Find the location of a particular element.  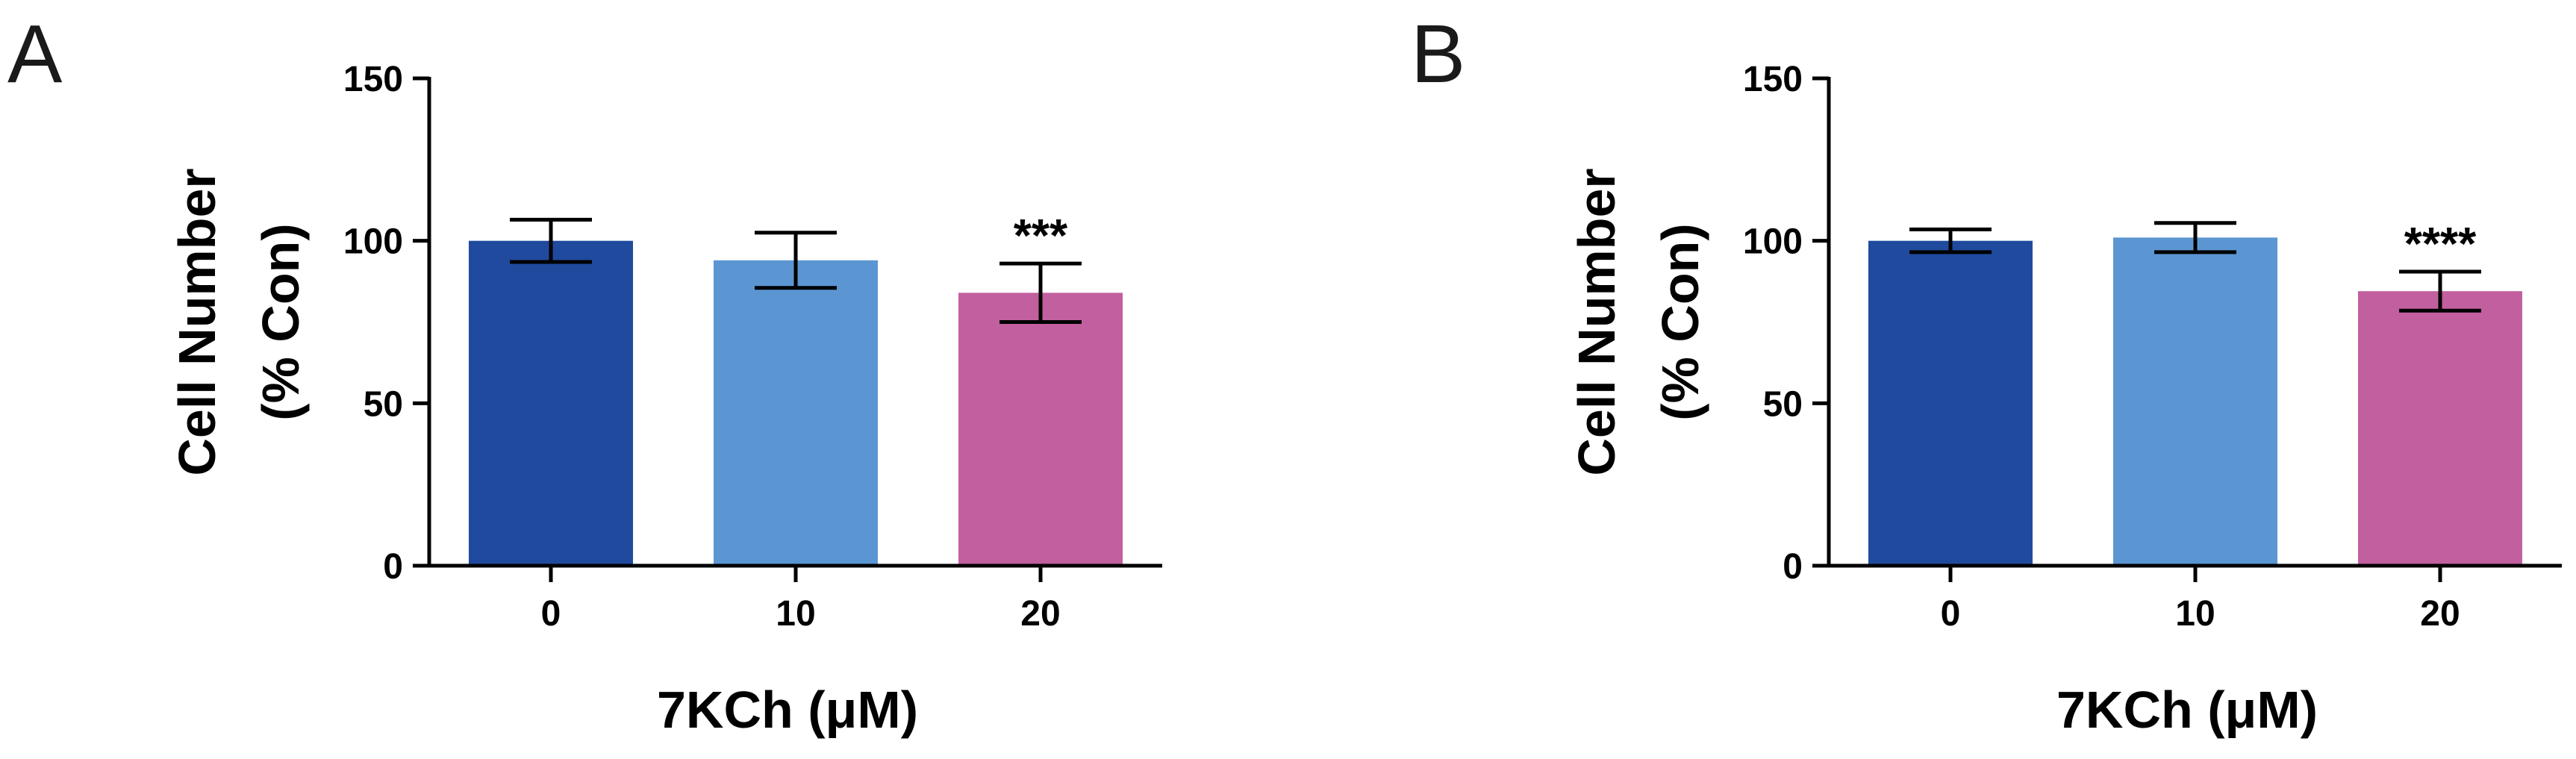

significance-label: **** is located at coordinates (2440, 244).